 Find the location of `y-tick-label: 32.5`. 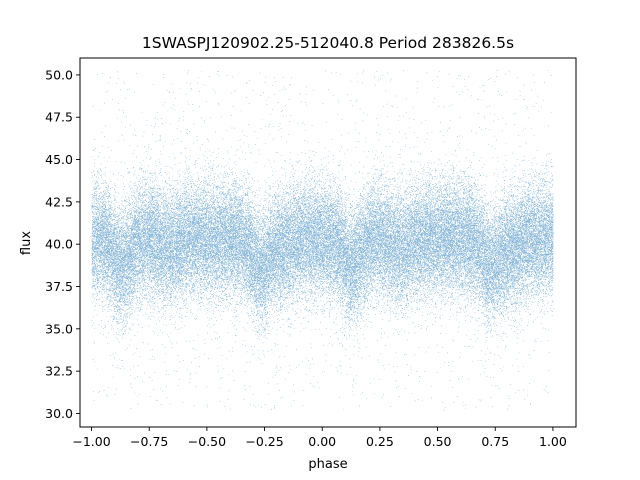

y-tick-label: 32.5 is located at coordinates (59, 371).